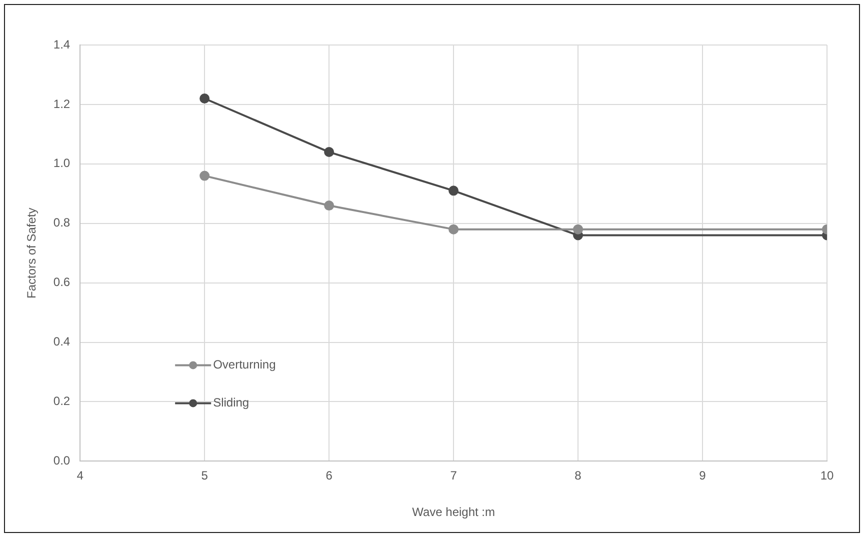 This screenshot has width=866, height=539. I want to click on y-tick-label: 0.8, so click(61, 223).